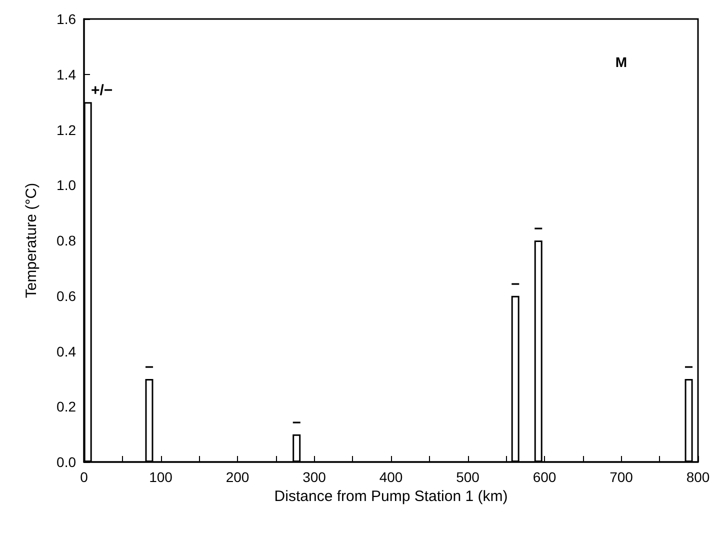  Describe the element at coordinates (391, 496) in the screenshot. I see `x-axis-title: Distance from Pump Station 1 (km)` at that location.